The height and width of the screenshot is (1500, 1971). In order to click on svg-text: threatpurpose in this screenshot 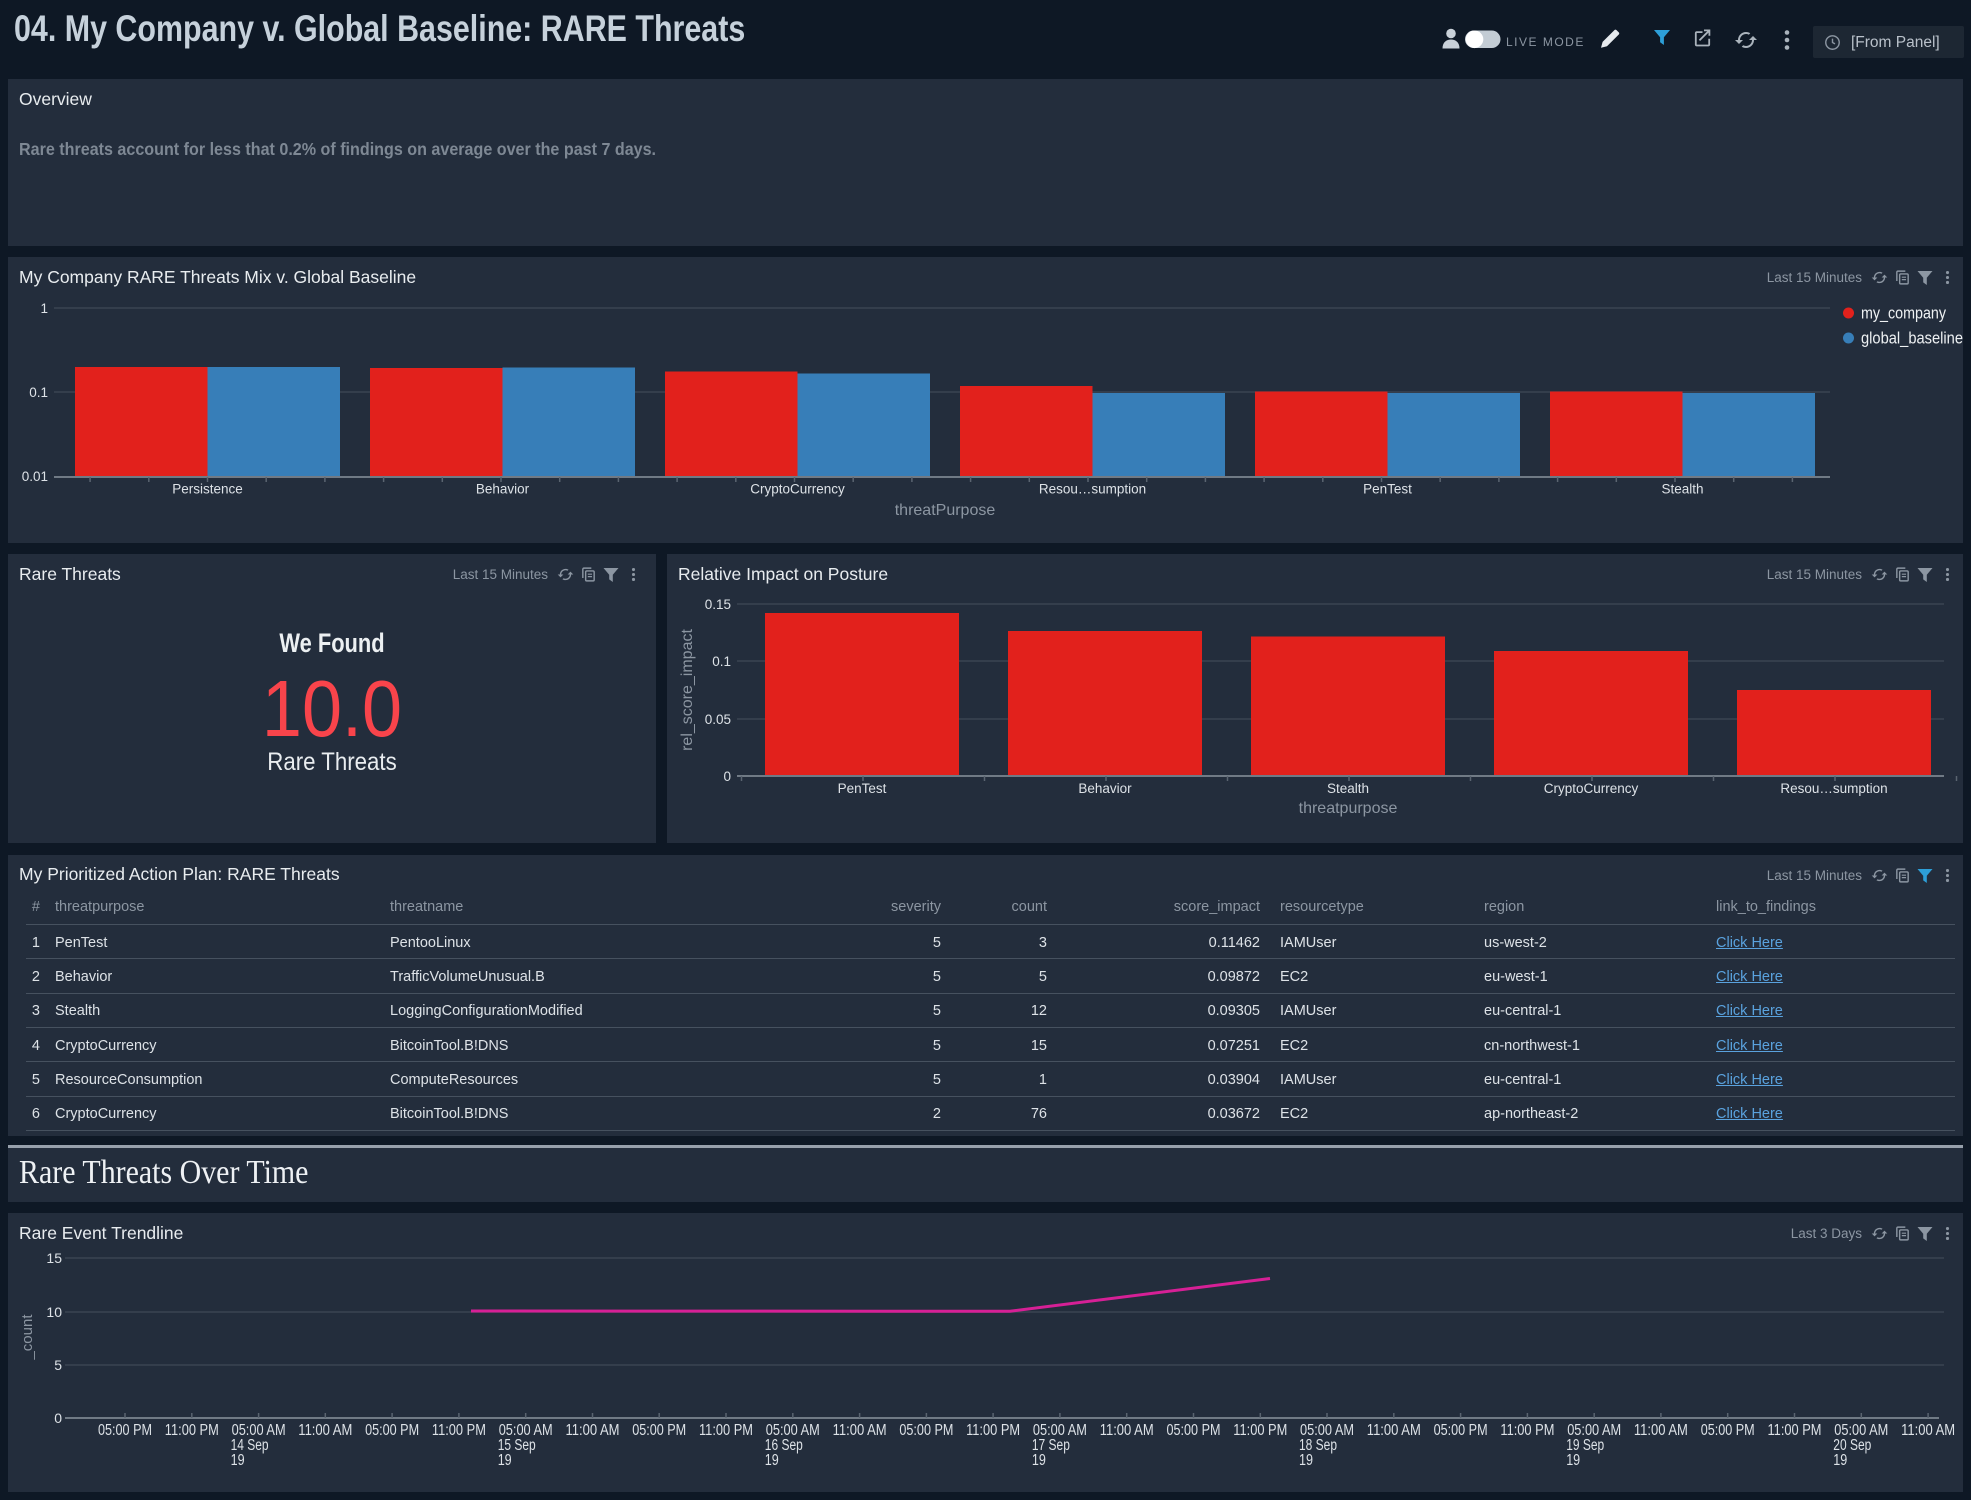, I will do `click(1348, 808)`.